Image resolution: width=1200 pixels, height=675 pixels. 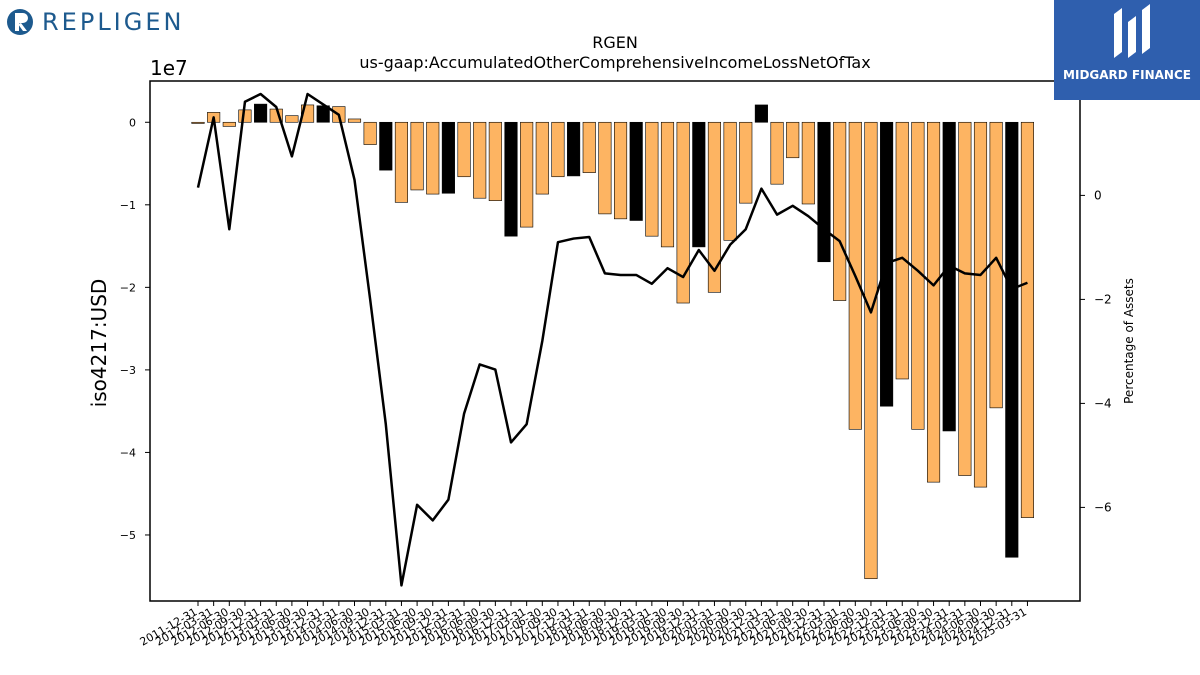 What do you see at coordinates (128, 370) in the screenshot?
I see `y-tick-label: −3` at bounding box center [128, 370].